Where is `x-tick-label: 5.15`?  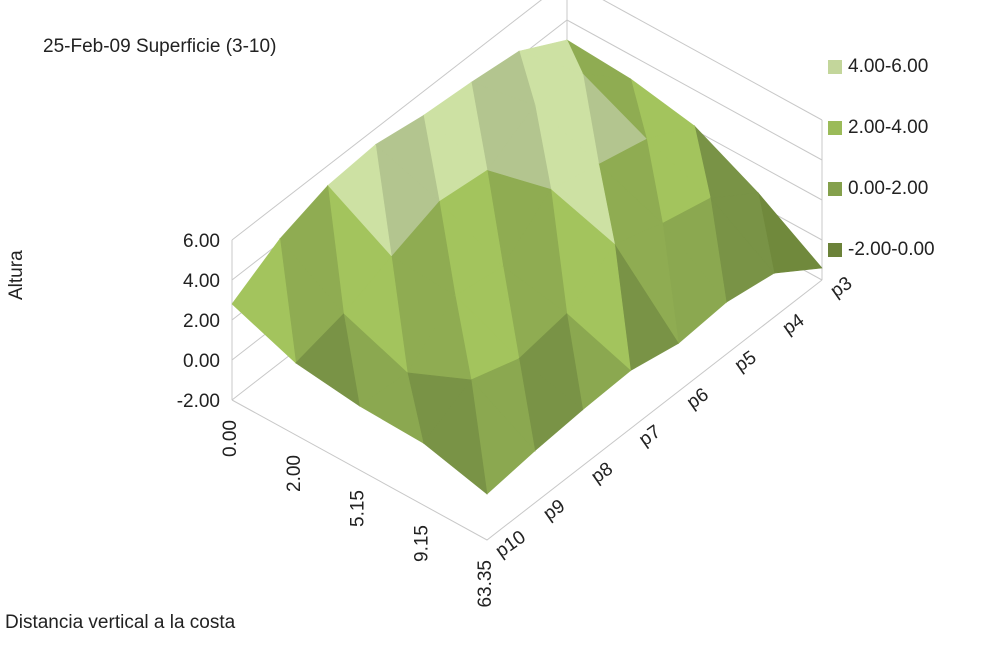 x-tick-label: 5.15 is located at coordinates (358, 508).